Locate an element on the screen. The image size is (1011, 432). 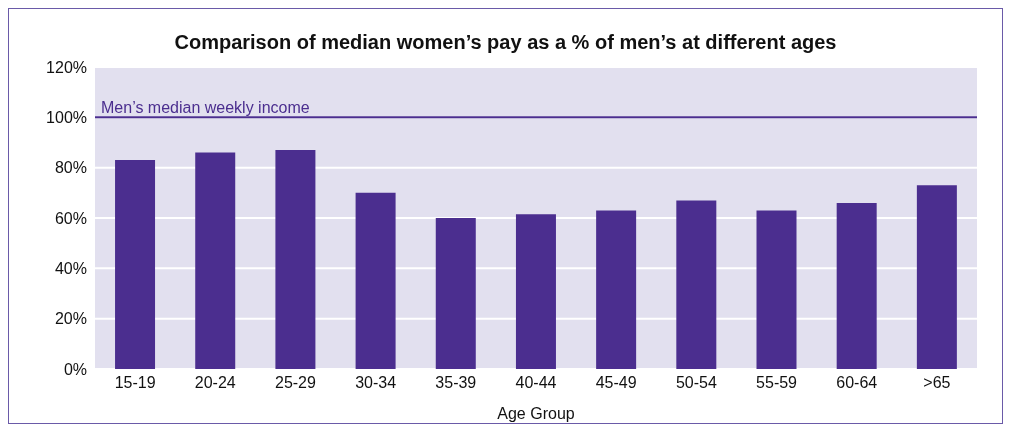
x-tick-label: 50-54 is located at coordinates (696, 383).